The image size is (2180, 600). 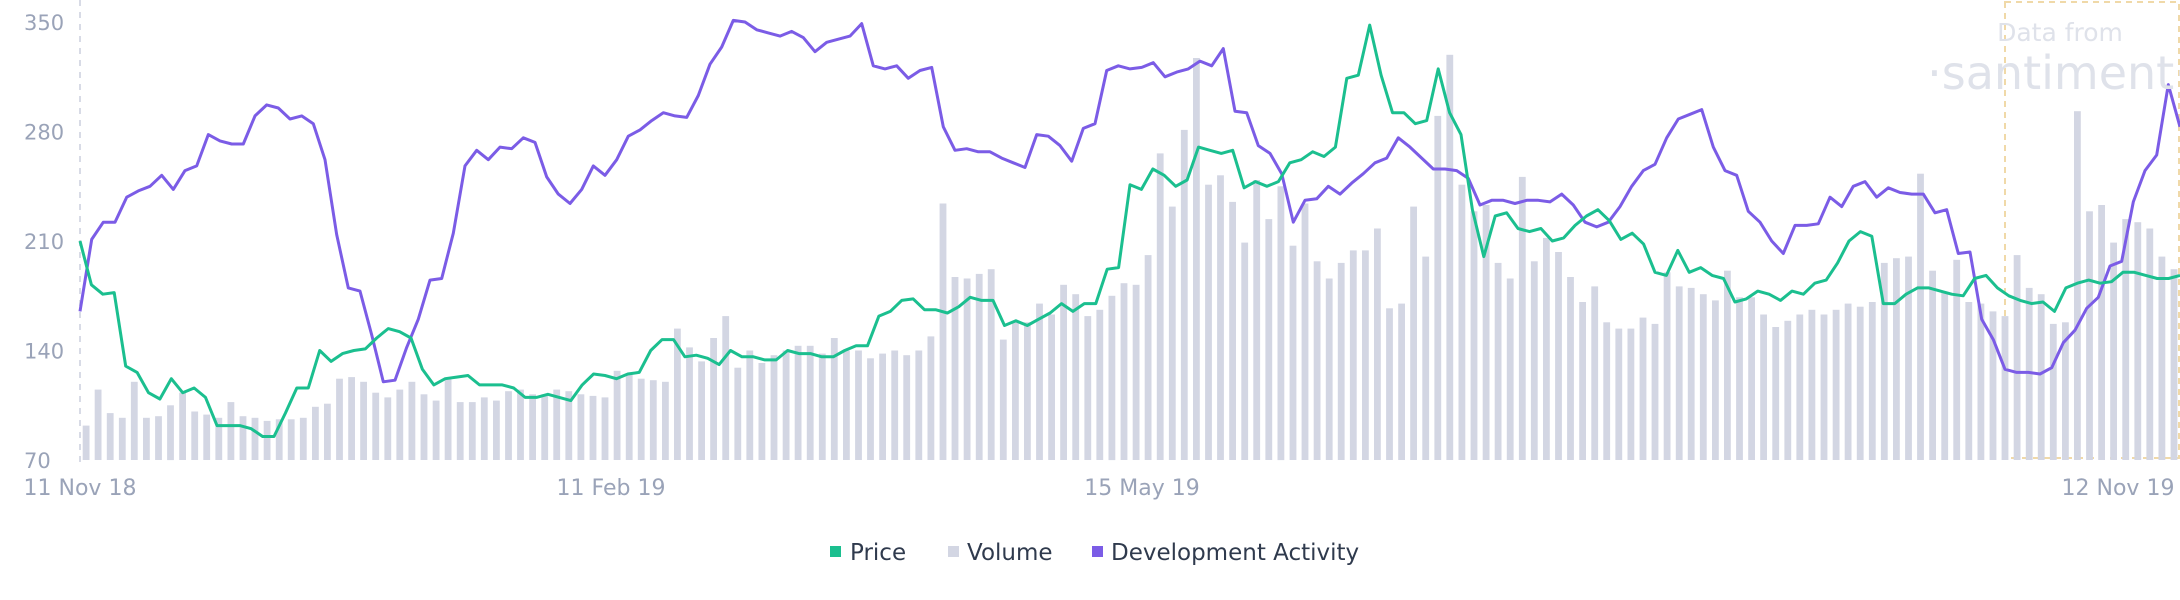 What do you see at coordinates (878, 553) in the screenshot?
I see `legend-label-price: Price` at bounding box center [878, 553].